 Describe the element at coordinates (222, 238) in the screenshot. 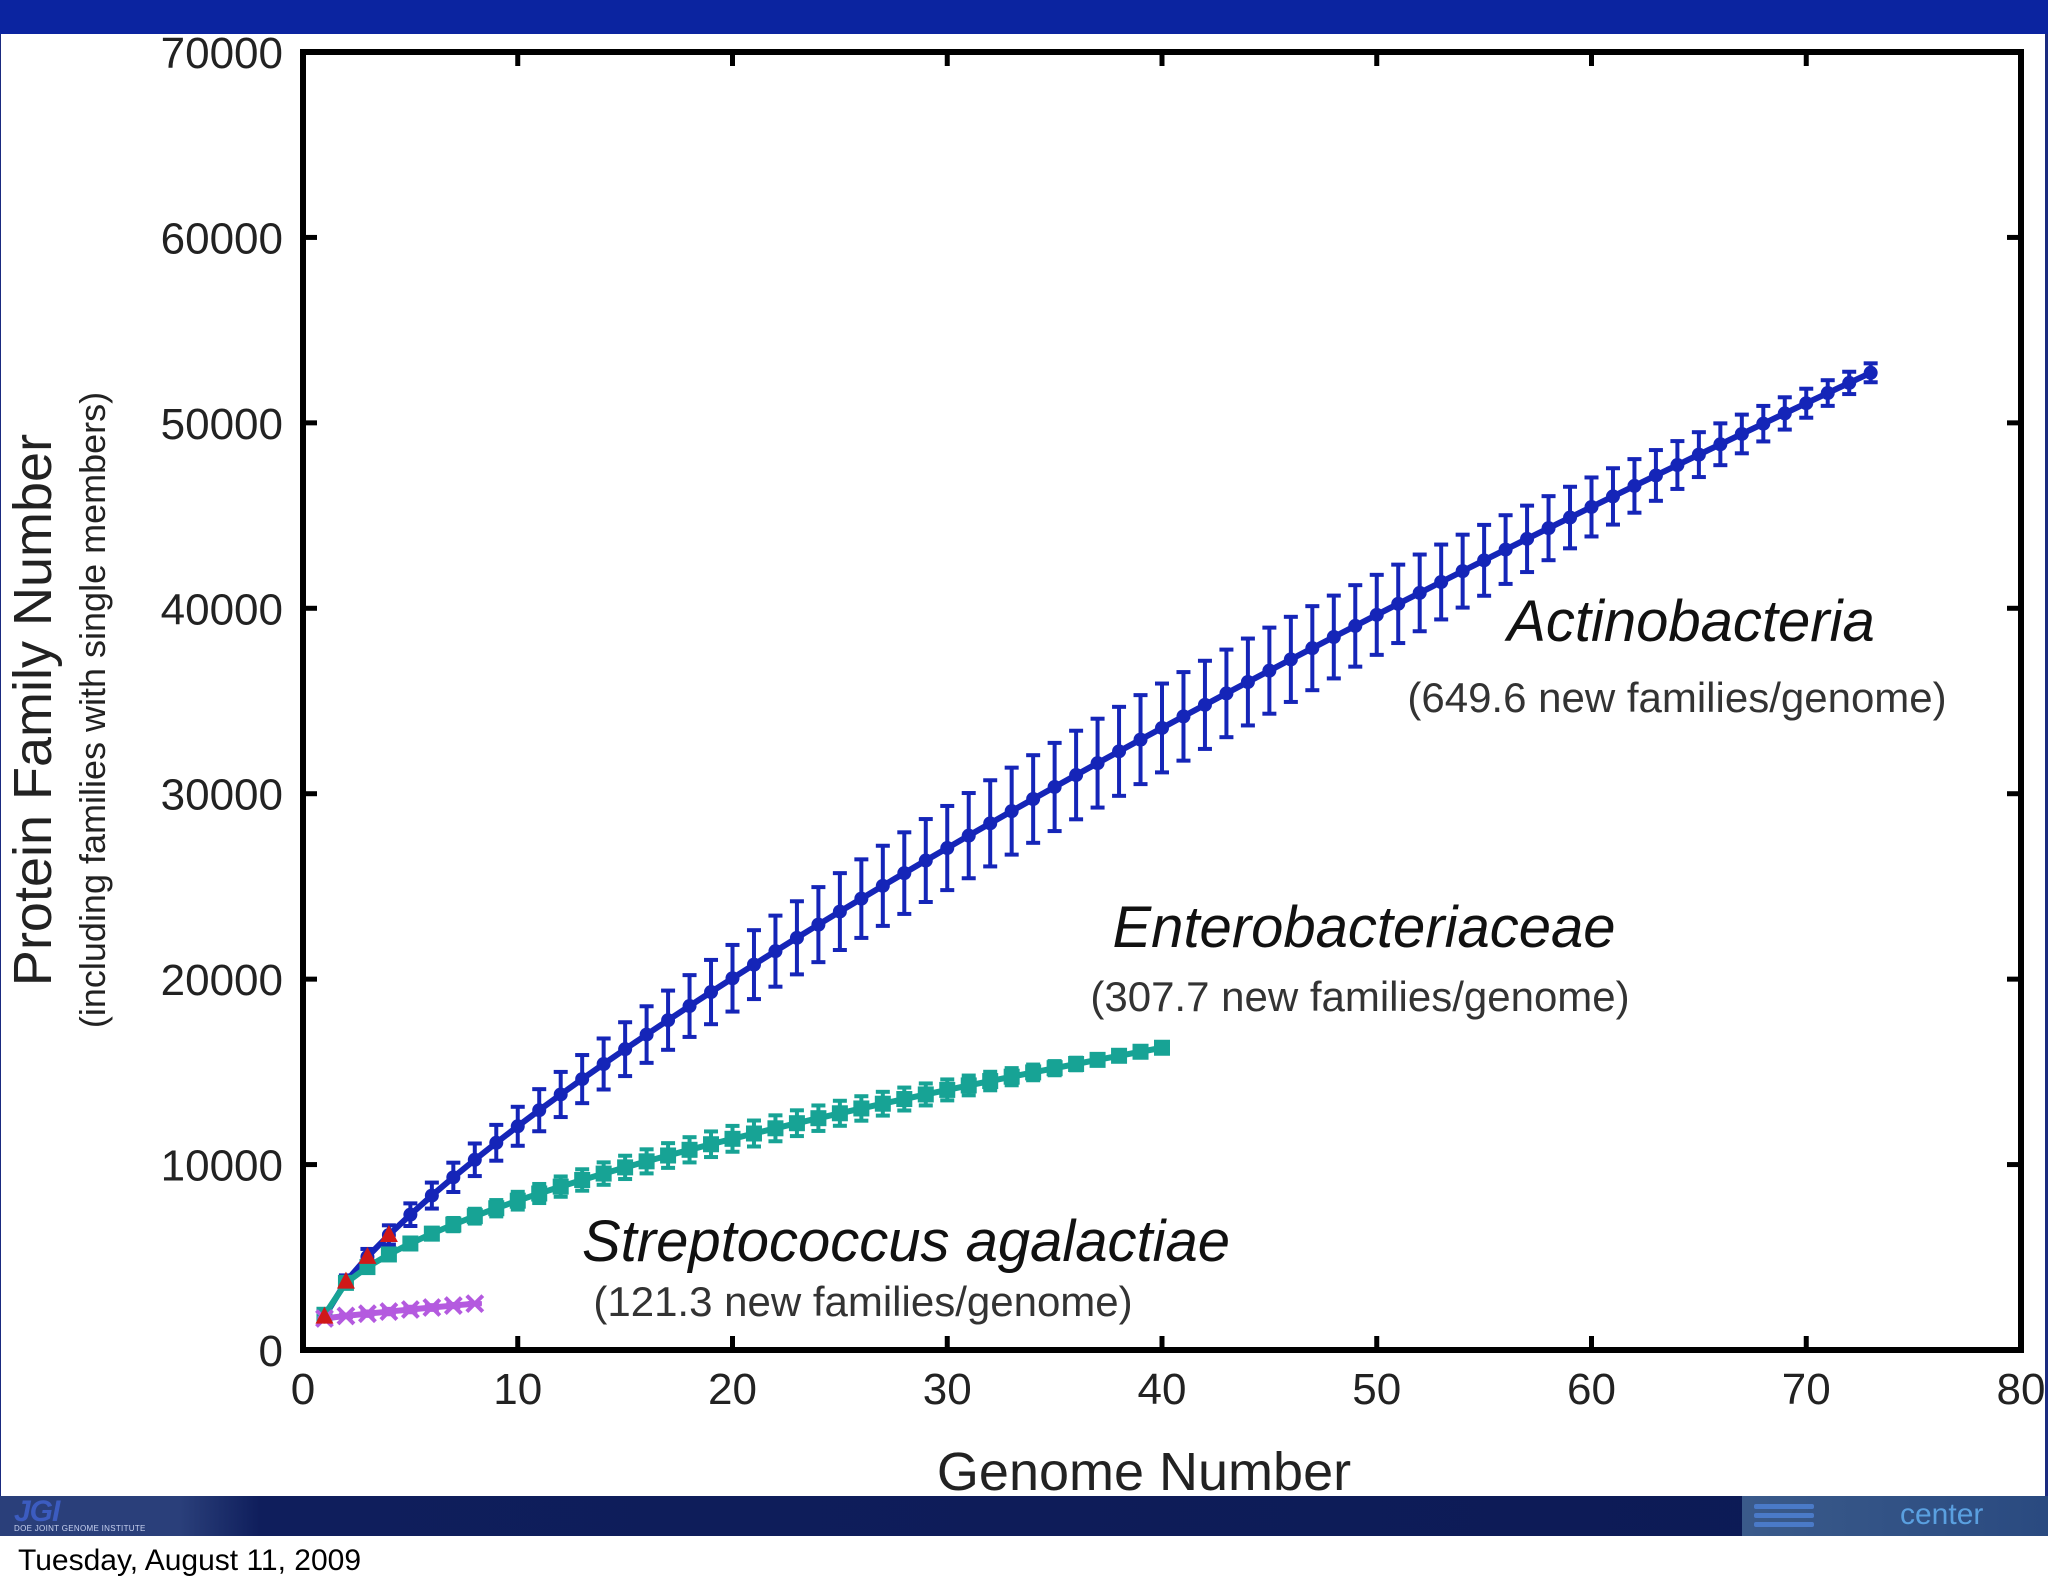

I see `y-tick-label: 60000` at that location.